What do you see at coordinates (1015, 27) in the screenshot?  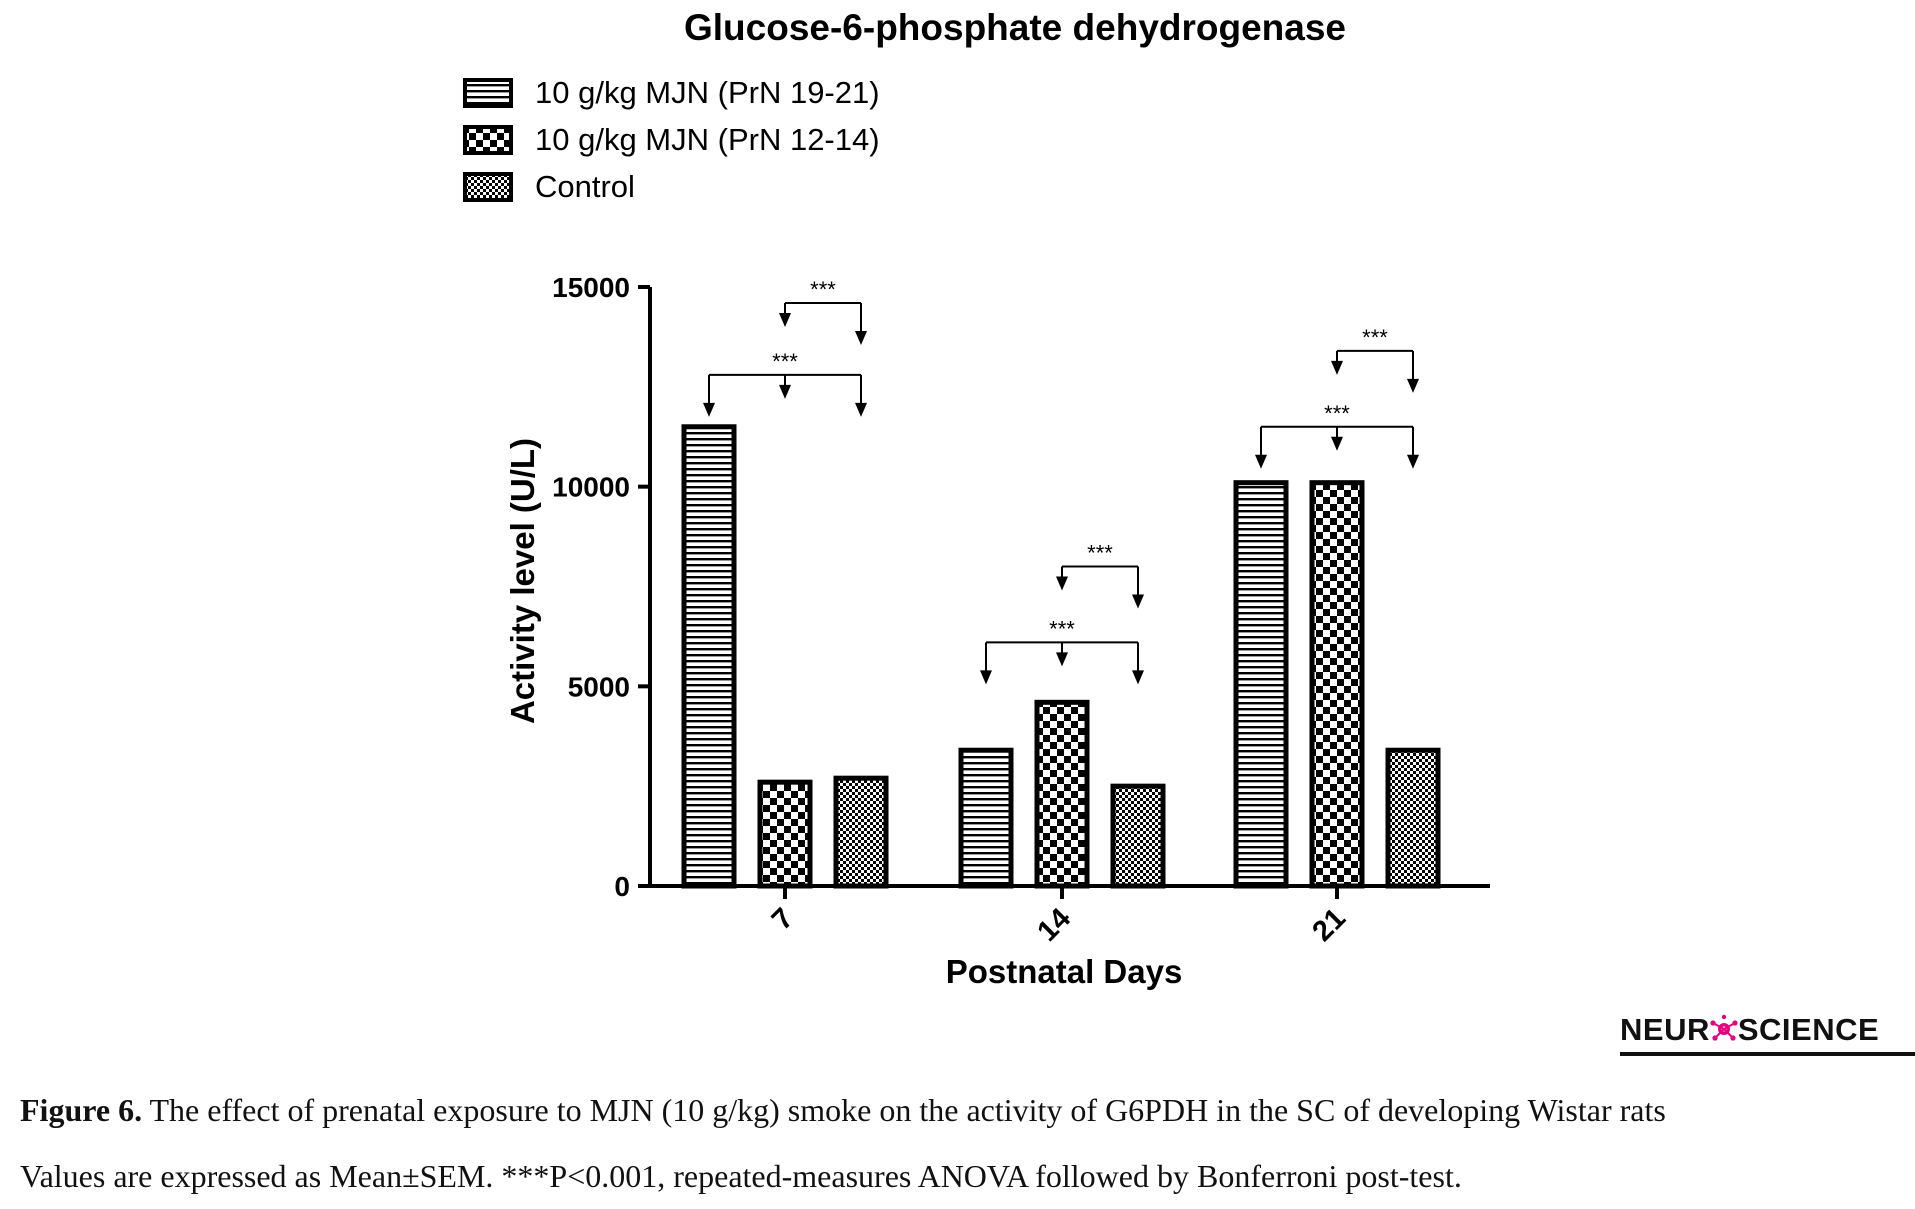 I see `chart-title: Glucose-6-phosphate dehydrogenase` at bounding box center [1015, 27].